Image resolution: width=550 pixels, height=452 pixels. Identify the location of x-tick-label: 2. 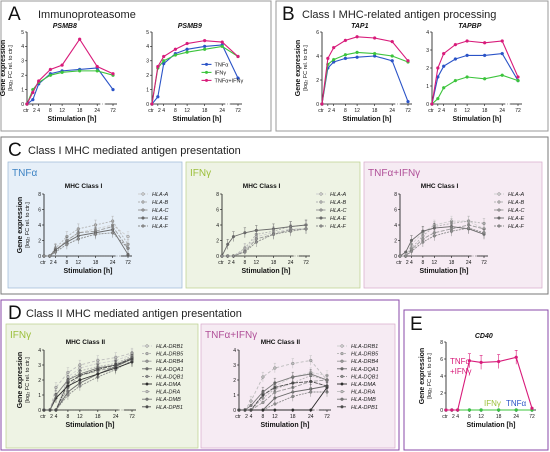
(246, 417).